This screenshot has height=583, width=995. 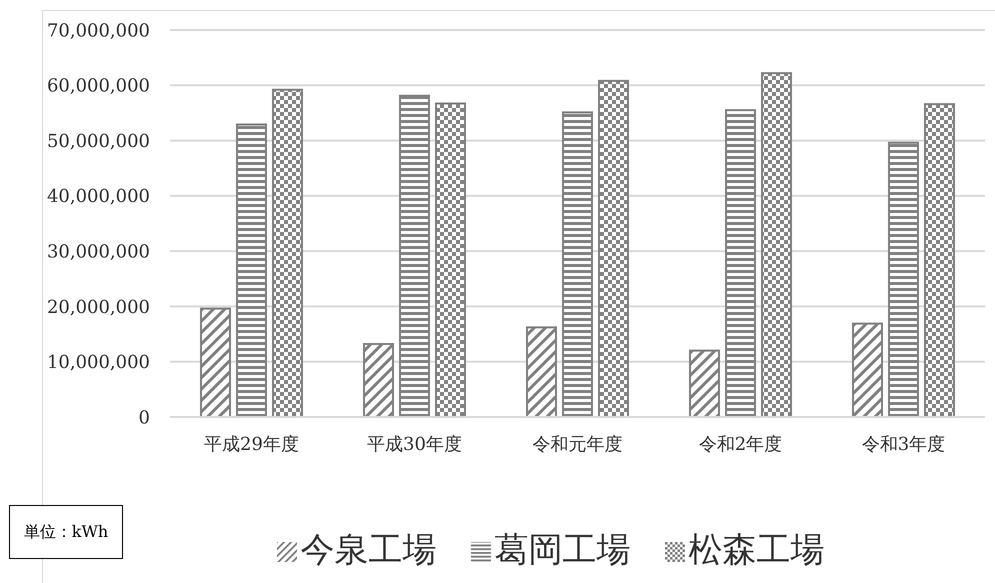 I want to click on y-tick-label: 10,000,000, so click(x=98, y=363).